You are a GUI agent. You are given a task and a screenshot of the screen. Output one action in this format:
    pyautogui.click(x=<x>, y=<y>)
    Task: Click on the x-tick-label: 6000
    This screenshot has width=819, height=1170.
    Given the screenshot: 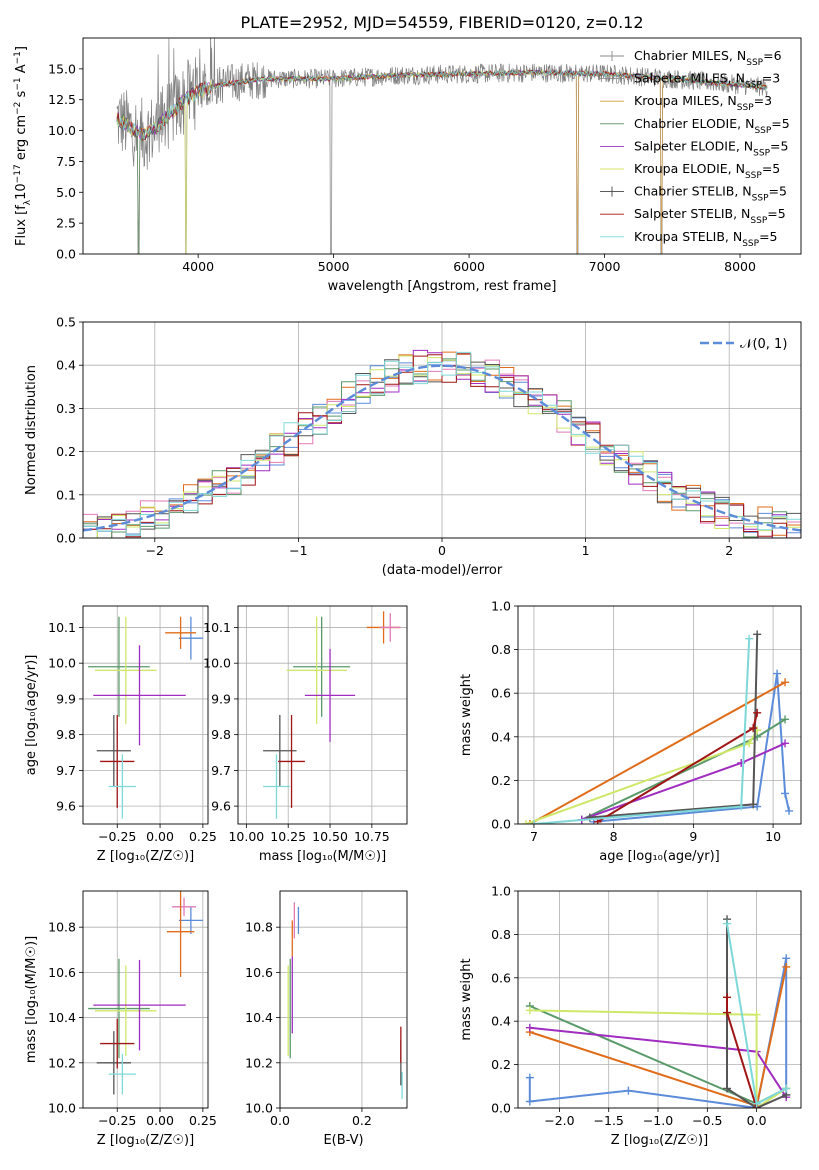 What is the action you would take?
    pyautogui.click(x=469, y=266)
    